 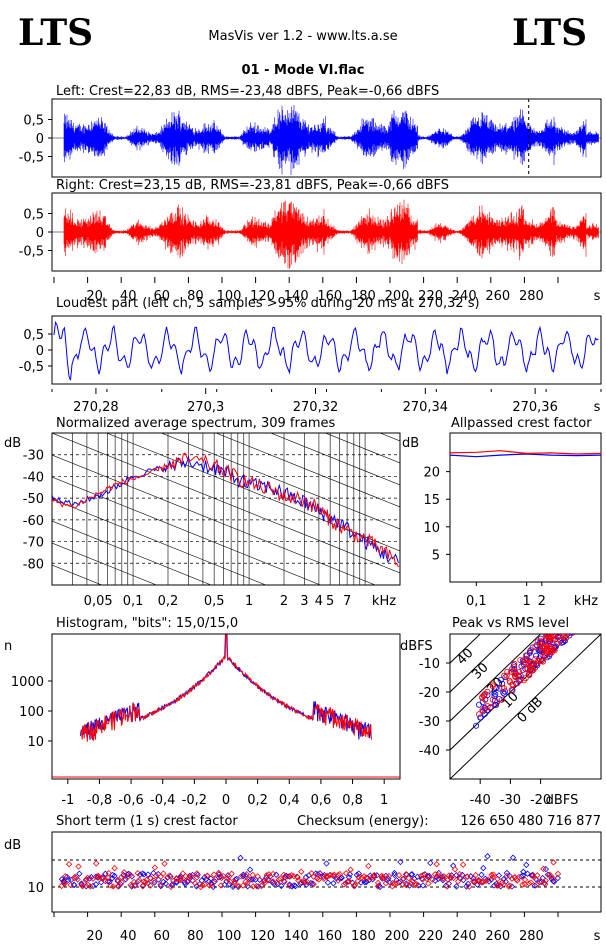 I want to click on right-waveform-xtick-label: 20, so click(x=94, y=296).